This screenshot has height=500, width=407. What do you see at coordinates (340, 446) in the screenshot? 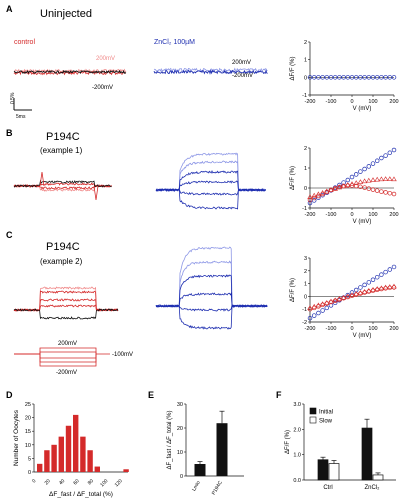
I see `panel-F-bar-chart: 0.0 1.0 2.0 3.0 Ctrl ZnCl₂ Initial Slow ΔF/F (%)` at bounding box center [340, 446].